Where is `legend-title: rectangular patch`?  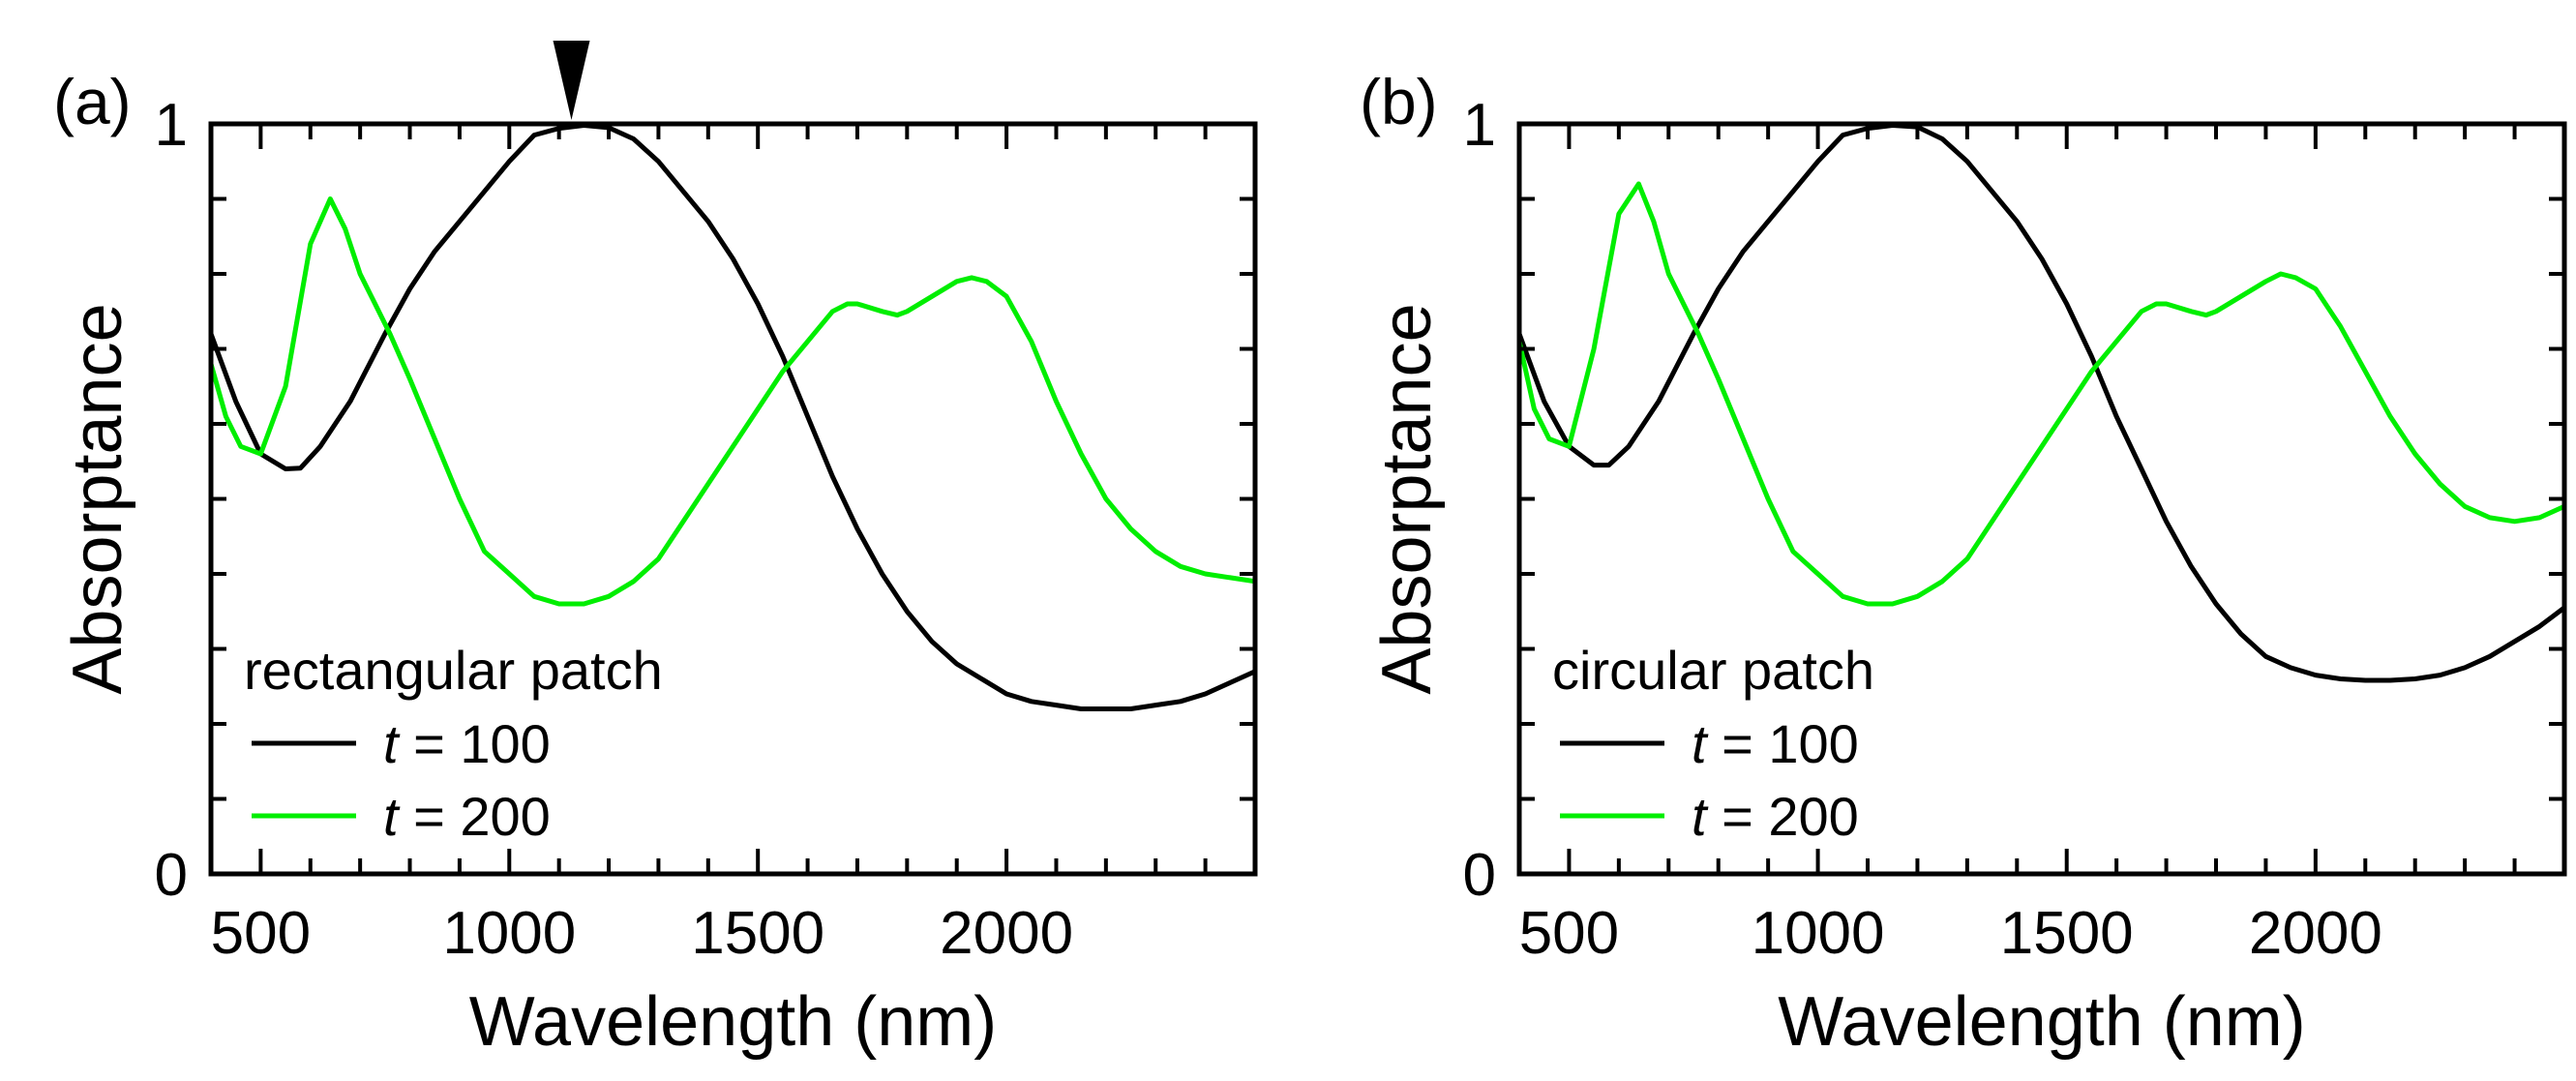 legend-title: rectangular patch is located at coordinates (453, 670).